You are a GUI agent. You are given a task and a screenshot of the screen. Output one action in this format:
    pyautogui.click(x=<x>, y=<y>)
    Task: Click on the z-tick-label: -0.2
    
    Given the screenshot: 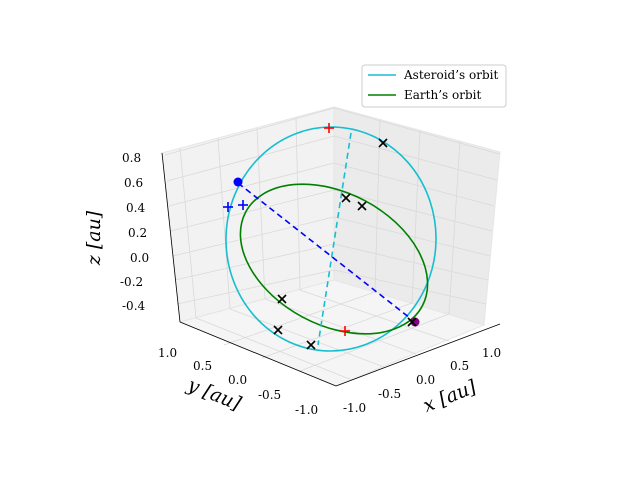 What is the action you would take?
    pyautogui.click(x=131, y=282)
    